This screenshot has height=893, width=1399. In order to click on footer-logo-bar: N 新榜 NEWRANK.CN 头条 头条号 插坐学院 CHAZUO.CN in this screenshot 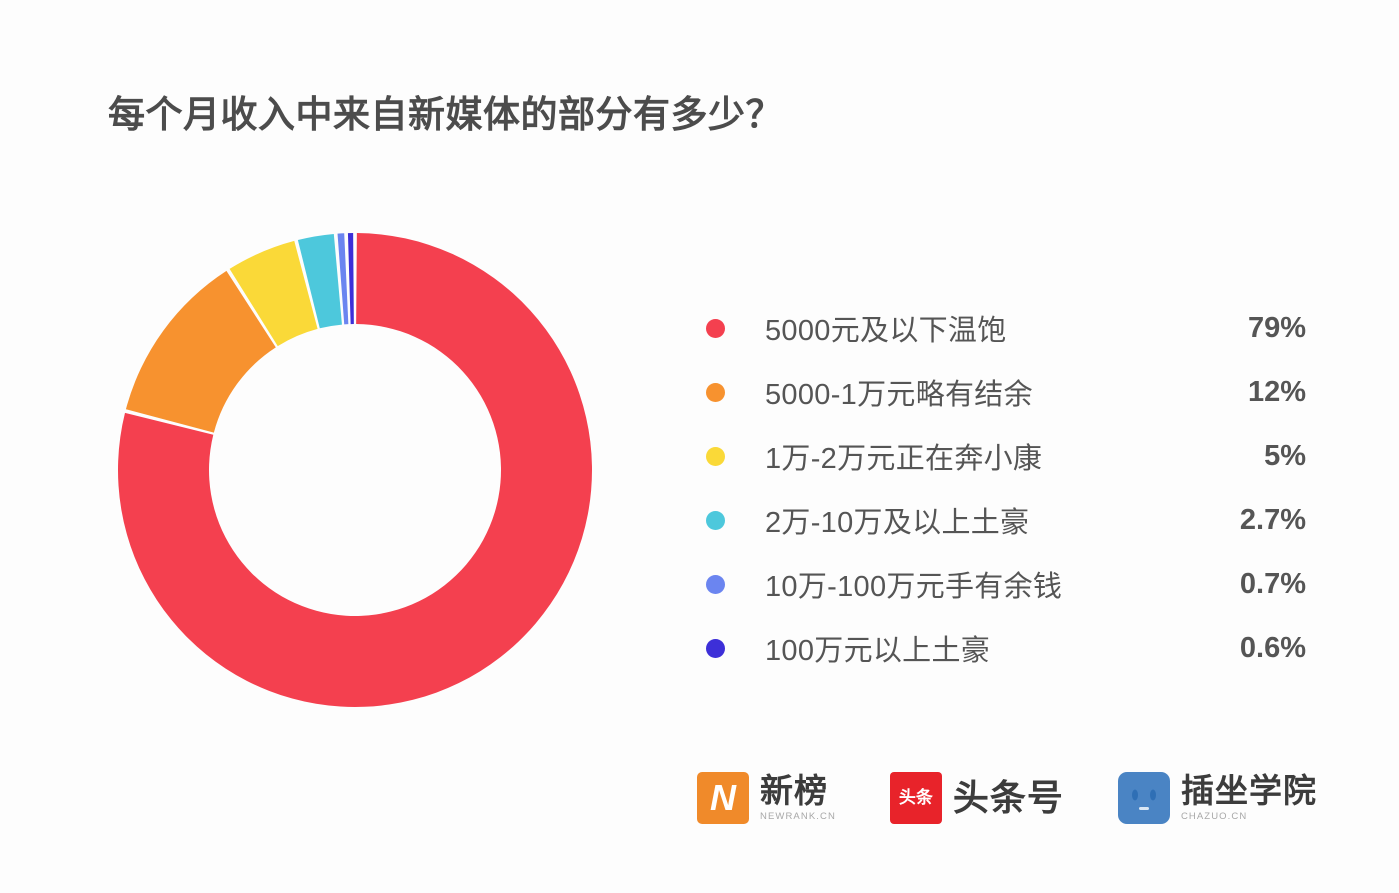, I will do `click(1007, 798)`.